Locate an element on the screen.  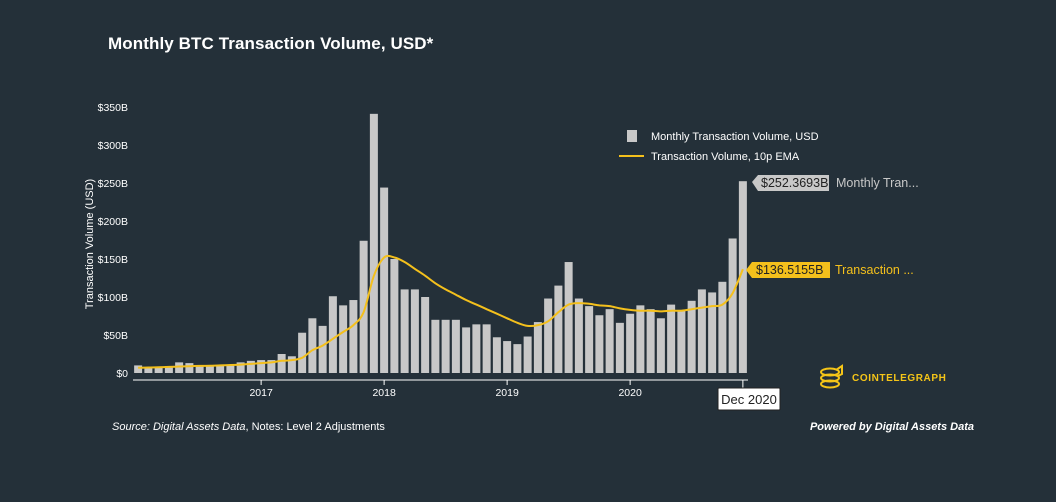
y-tick-label: $50B is located at coordinates (115, 336).